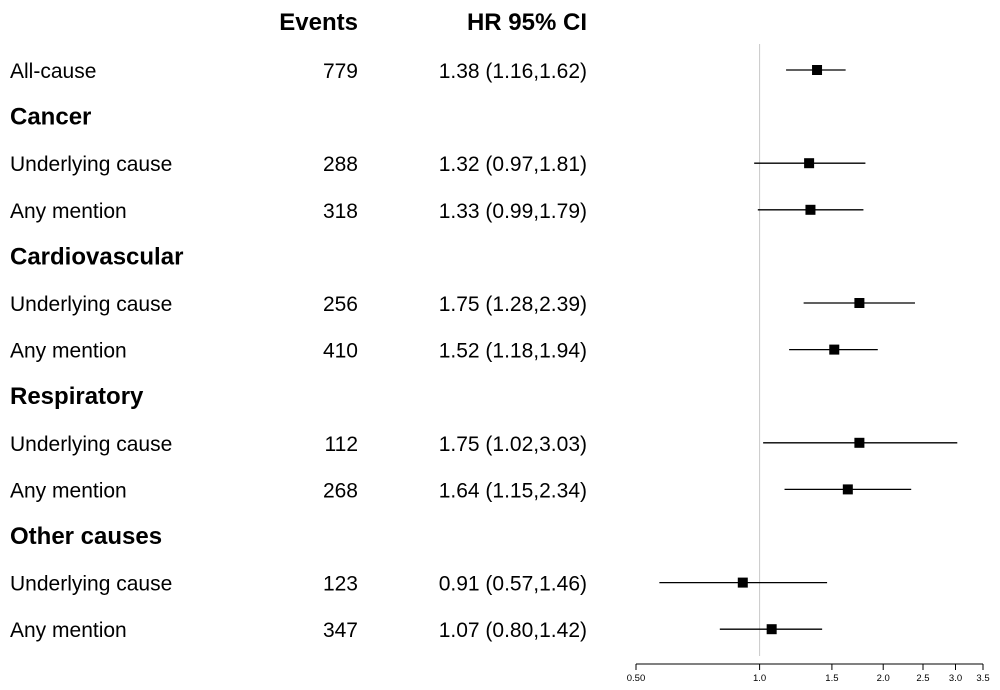 The height and width of the screenshot is (690, 1000). Describe the element at coordinates (340, 584) in the screenshot. I see `row-events: 123` at that location.